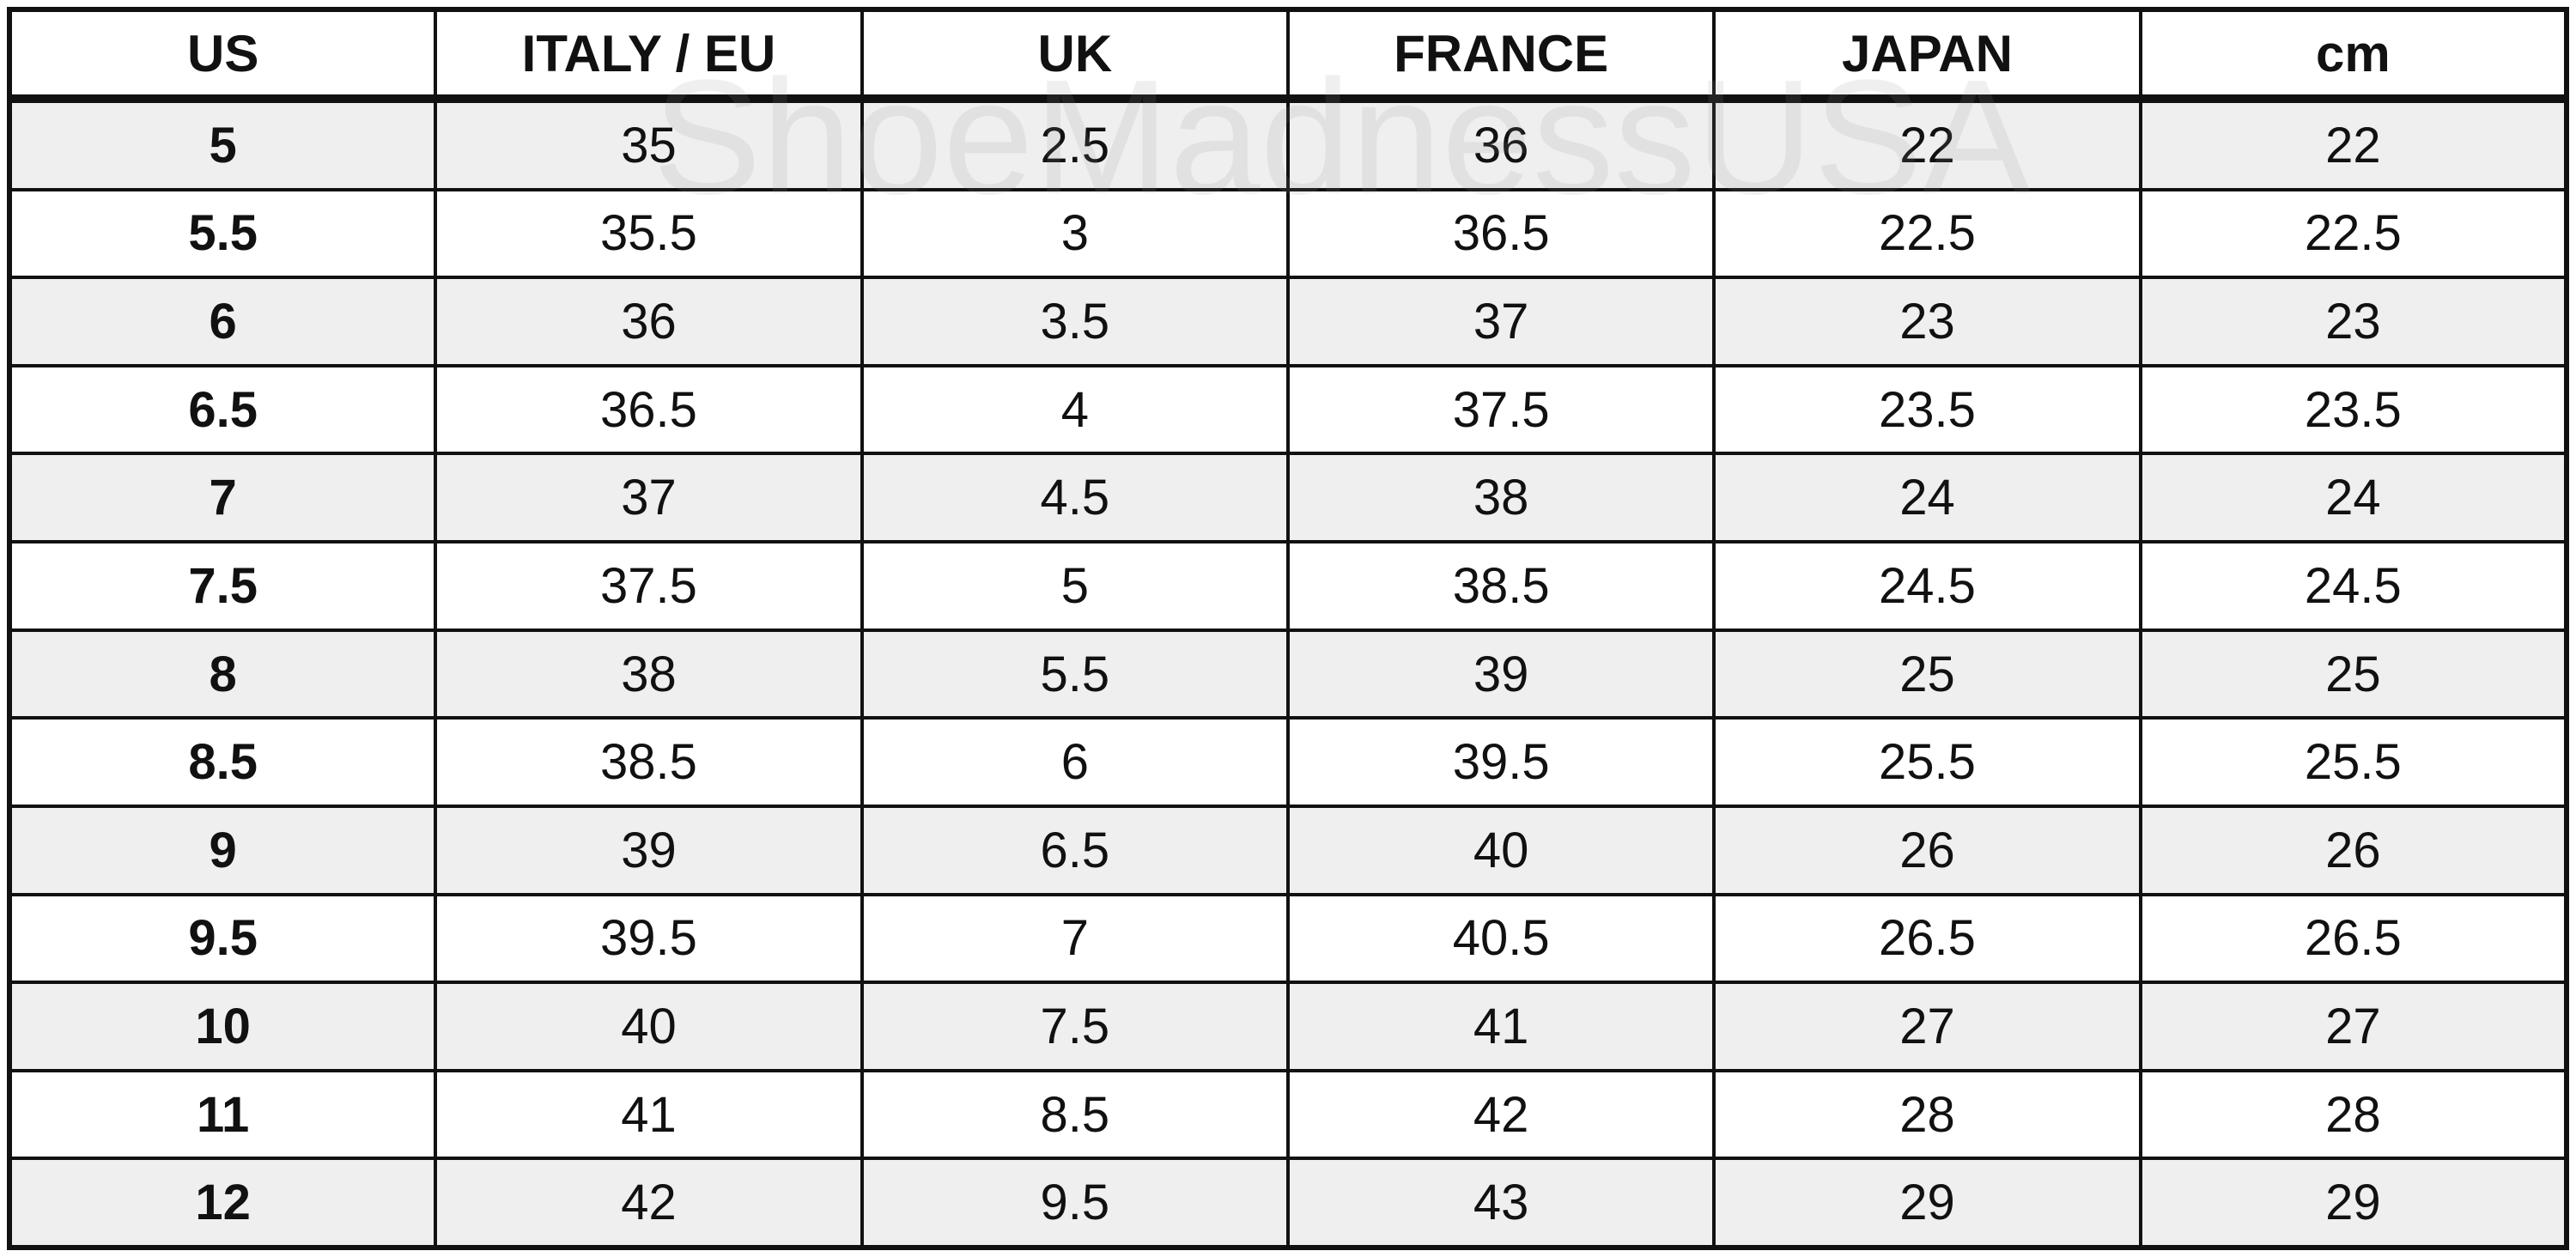 Image resolution: width=2576 pixels, height=1257 pixels. What do you see at coordinates (222, 1203) in the screenshot?
I see `cell-us: 12` at bounding box center [222, 1203].